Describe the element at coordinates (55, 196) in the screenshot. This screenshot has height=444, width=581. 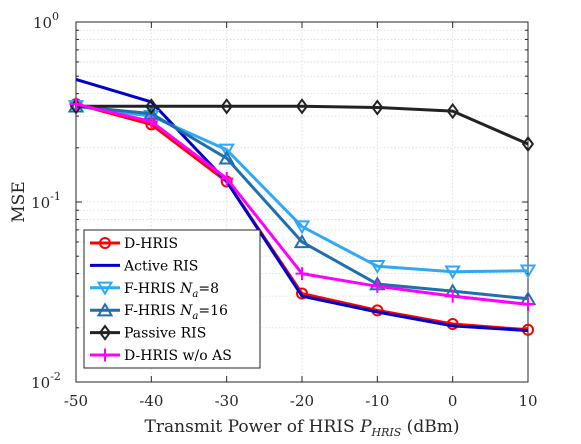
I see `y-tick-exponent: -1` at that location.